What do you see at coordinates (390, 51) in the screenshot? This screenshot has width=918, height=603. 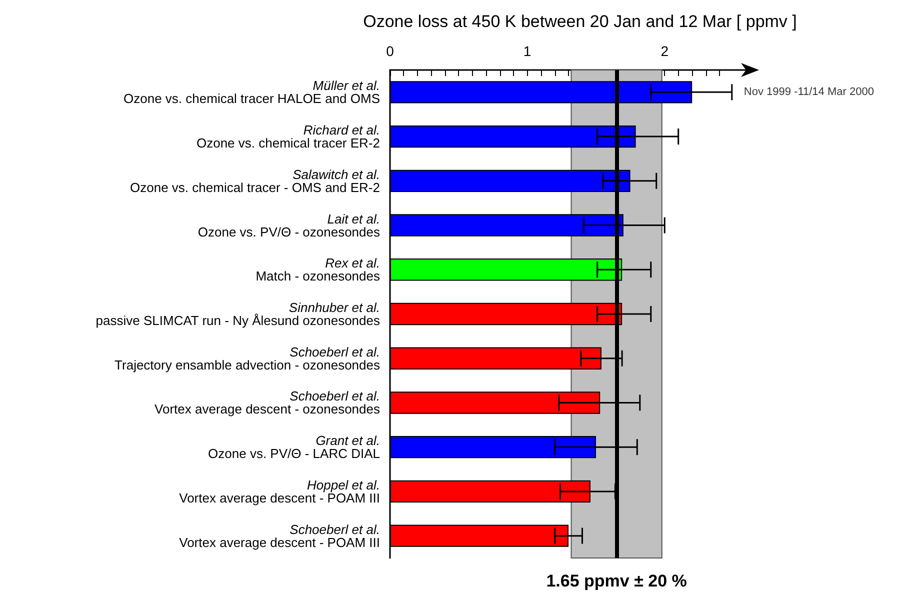 I see `x-tick-label: 0` at bounding box center [390, 51].